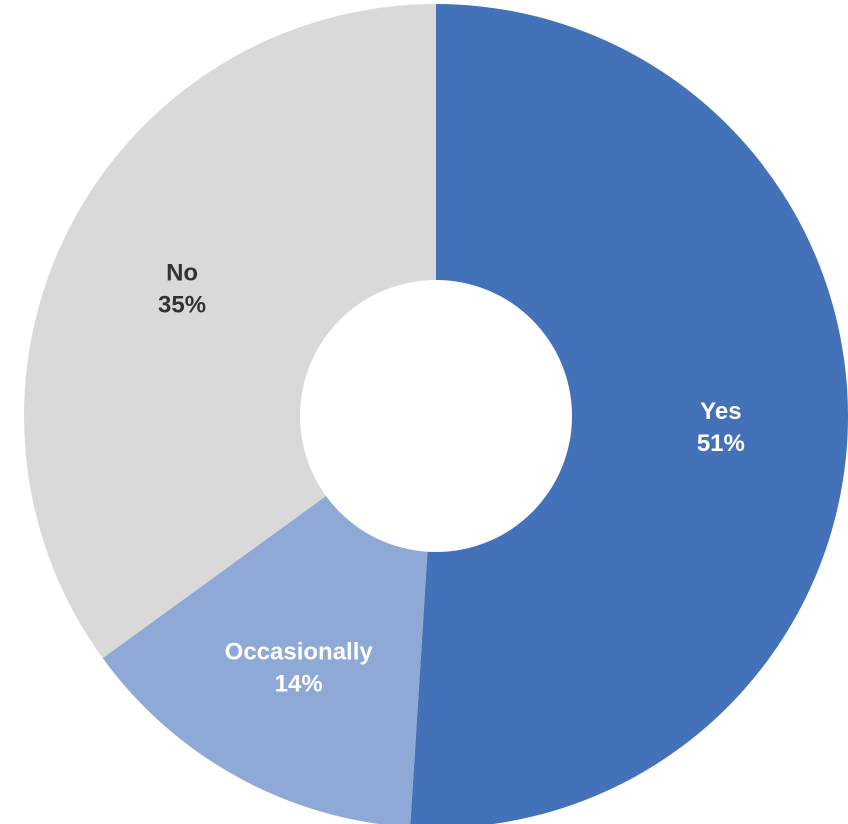  What do you see at coordinates (721, 443) in the screenshot?
I see `slice-value-yes: 51%` at bounding box center [721, 443].